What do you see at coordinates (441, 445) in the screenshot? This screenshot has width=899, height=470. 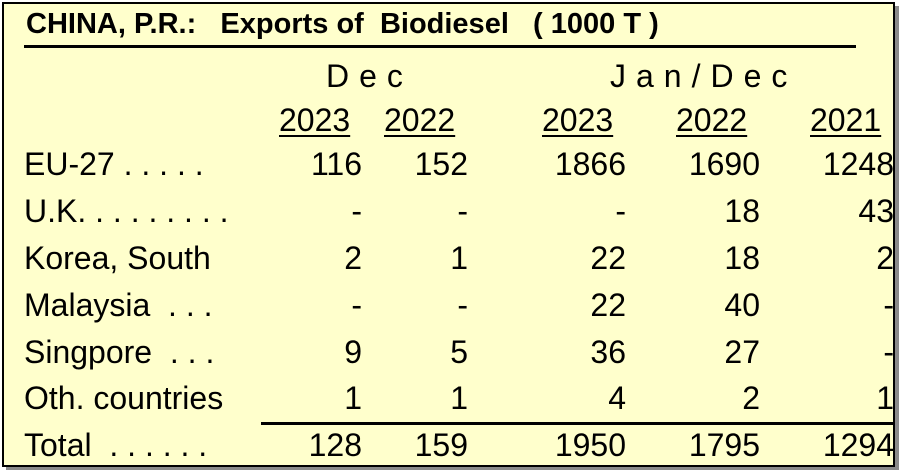 I see `total-cell: 159` at bounding box center [441, 445].